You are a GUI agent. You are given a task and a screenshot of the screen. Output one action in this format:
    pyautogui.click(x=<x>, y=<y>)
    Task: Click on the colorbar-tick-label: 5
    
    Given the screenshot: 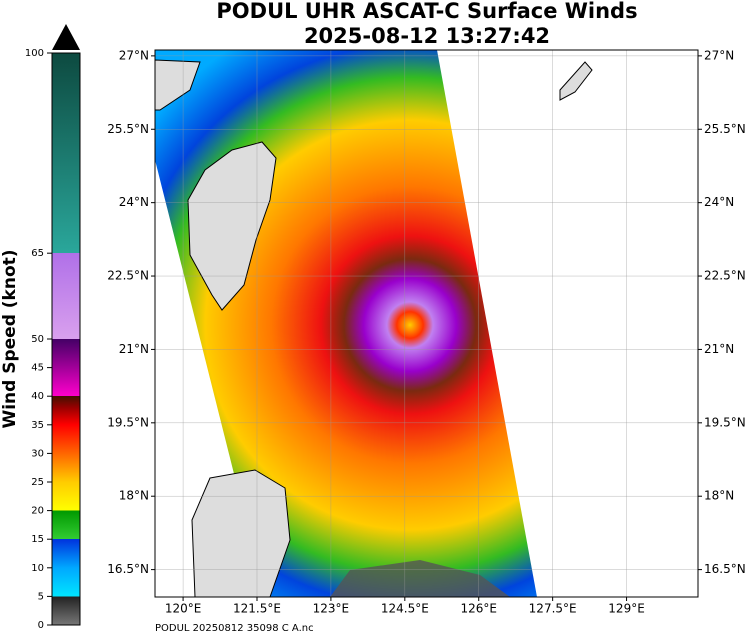 What is the action you would take?
    pyautogui.click(x=41, y=596)
    